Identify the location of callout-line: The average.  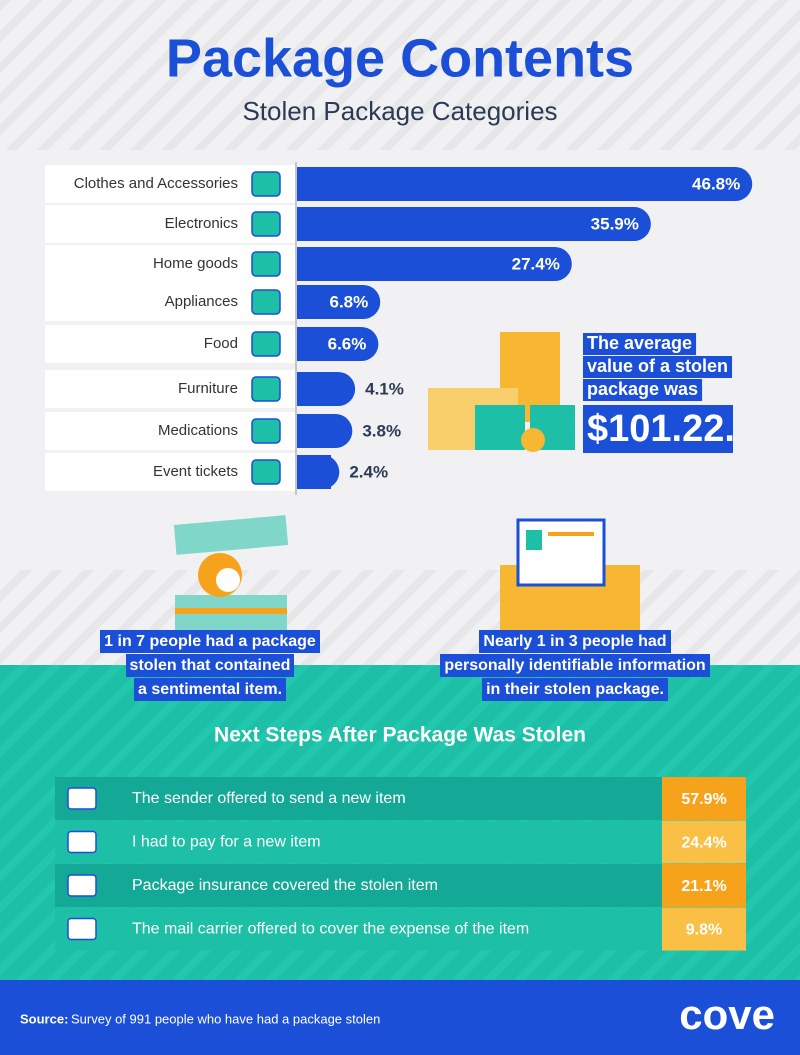
(639, 343).